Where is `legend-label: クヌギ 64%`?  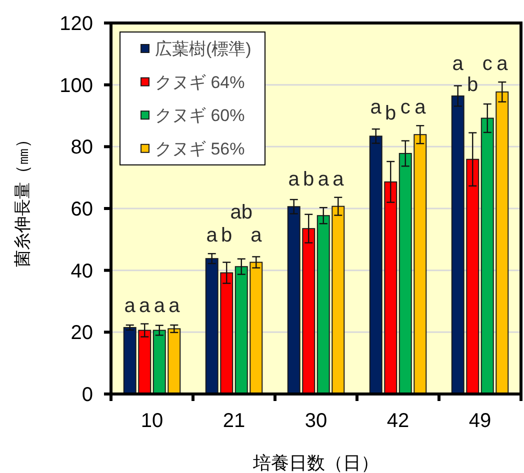
legend-label: クヌギ 64% is located at coordinates (200, 82).